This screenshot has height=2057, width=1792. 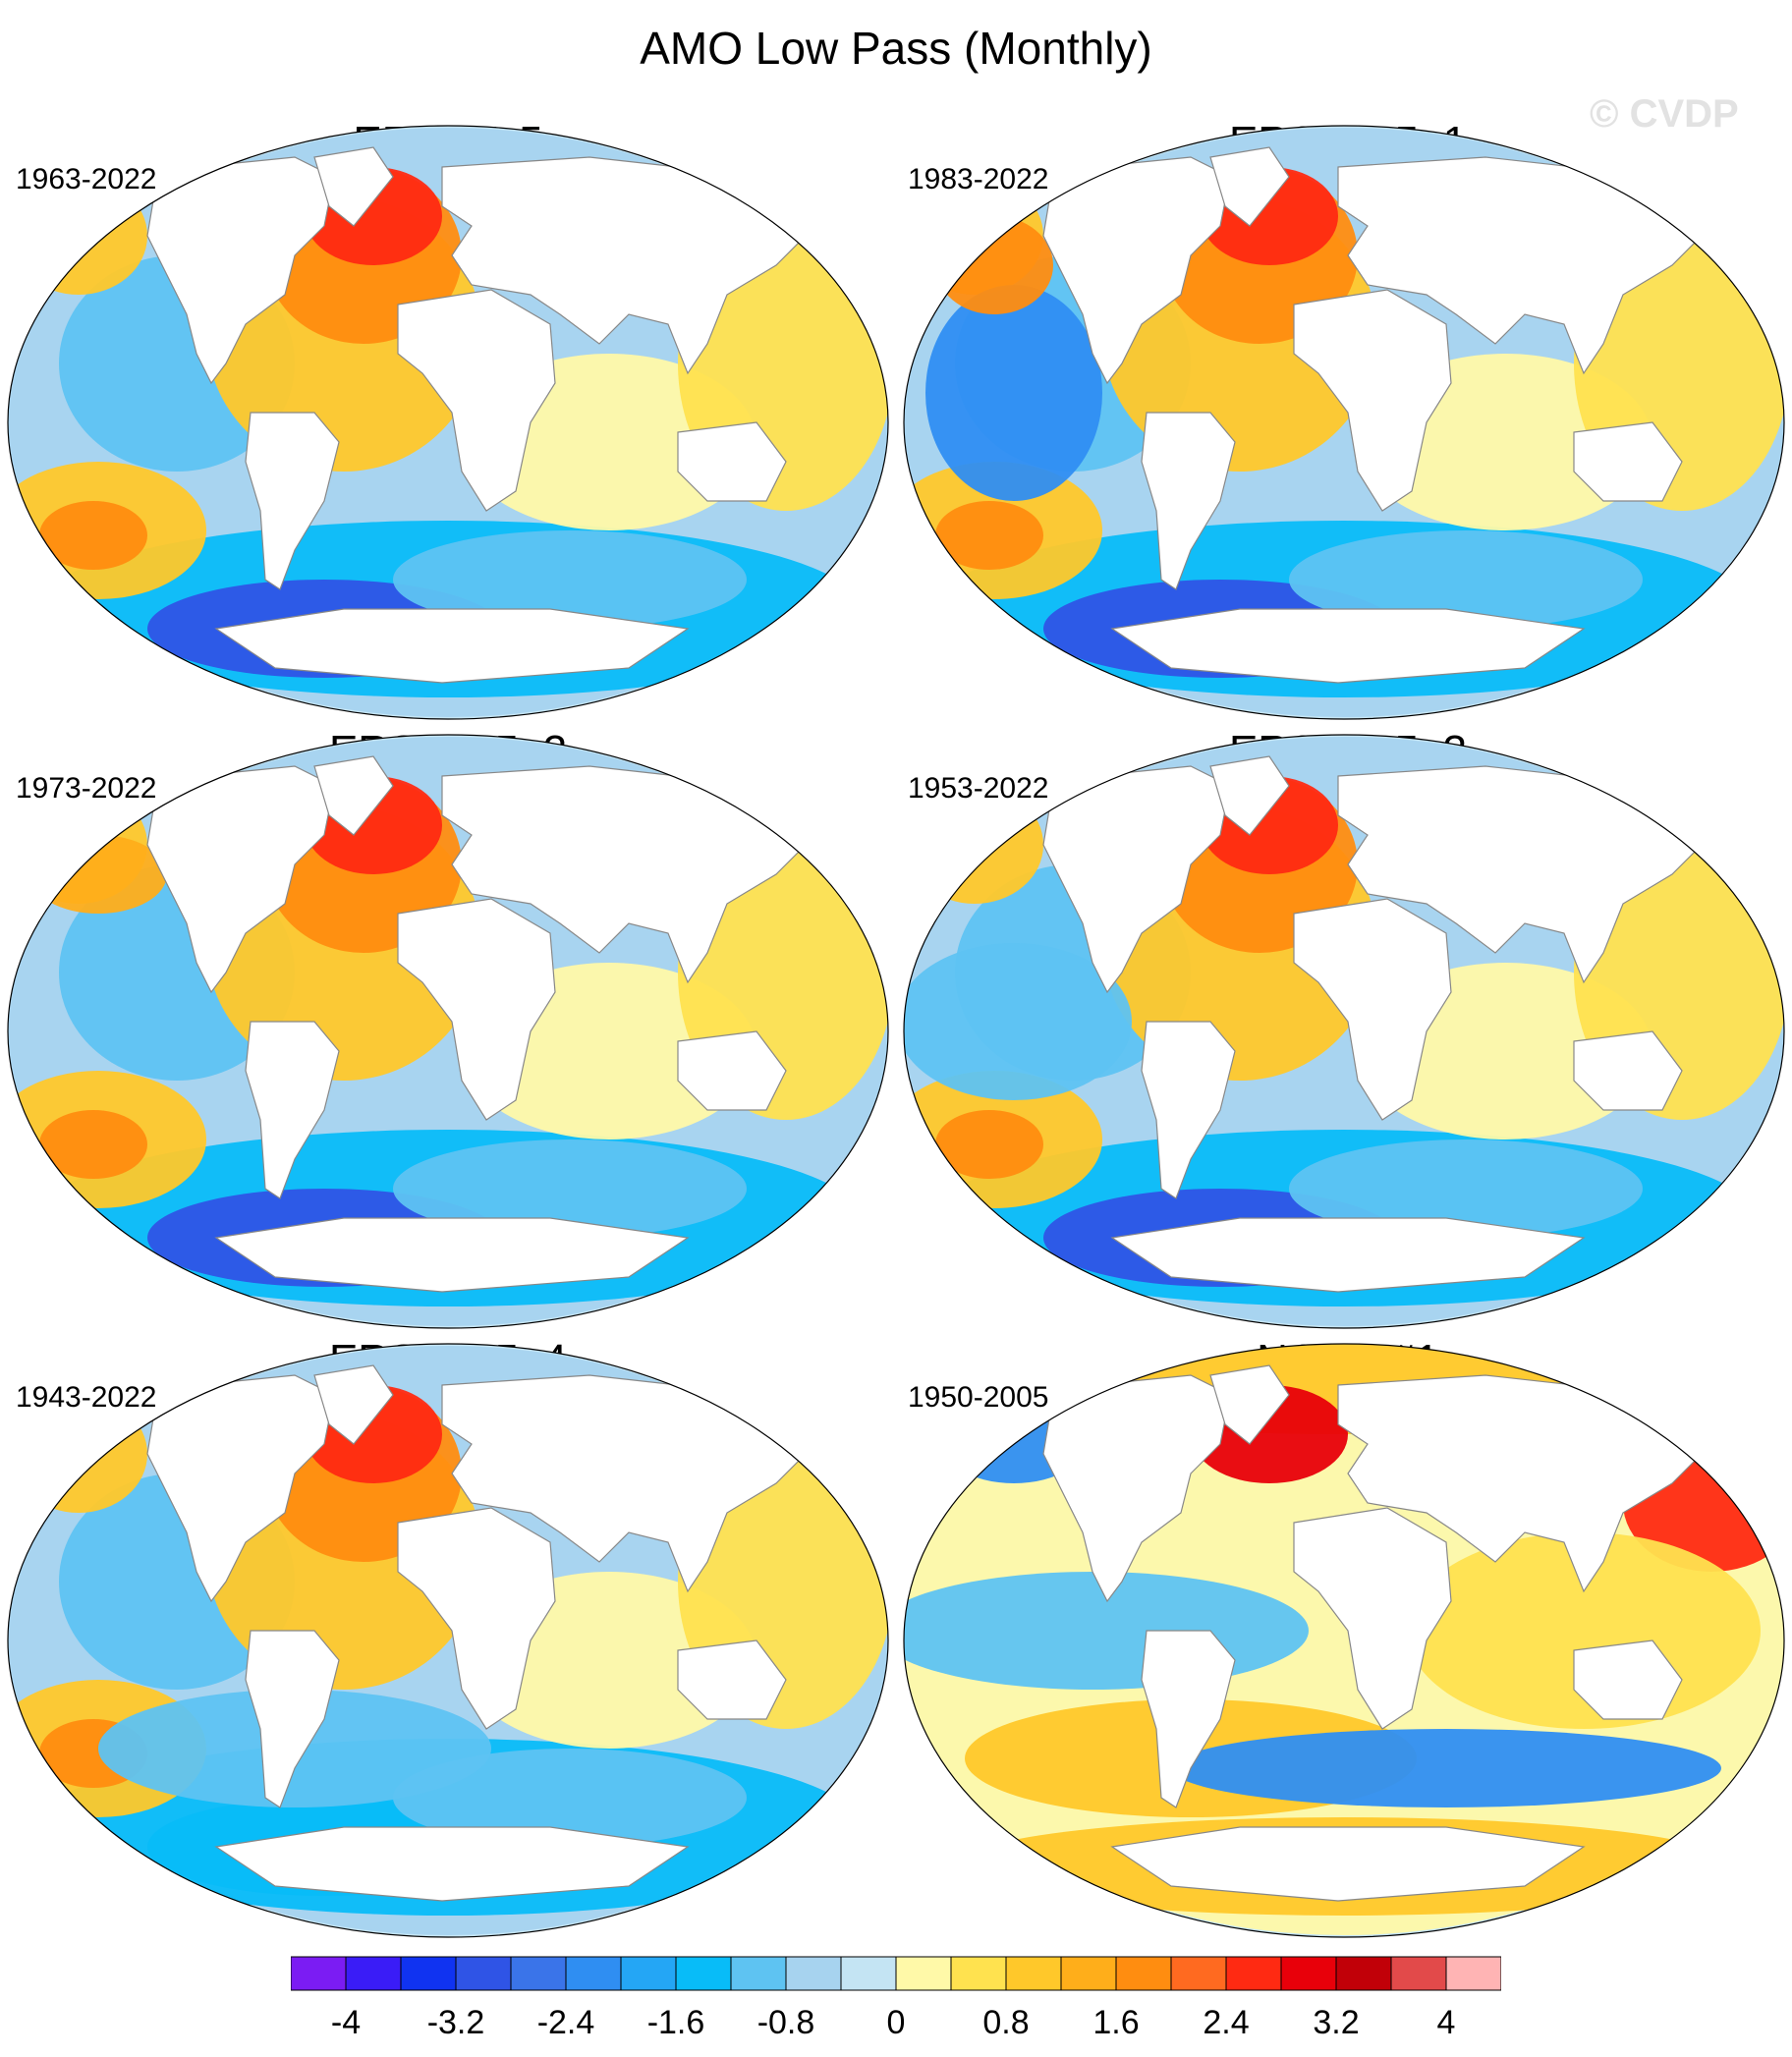 What do you see at coordinates (566, 2022) in the screenshot?
I see `colorbar-tick-label: -2.4` at bounding box center [566, 2022].